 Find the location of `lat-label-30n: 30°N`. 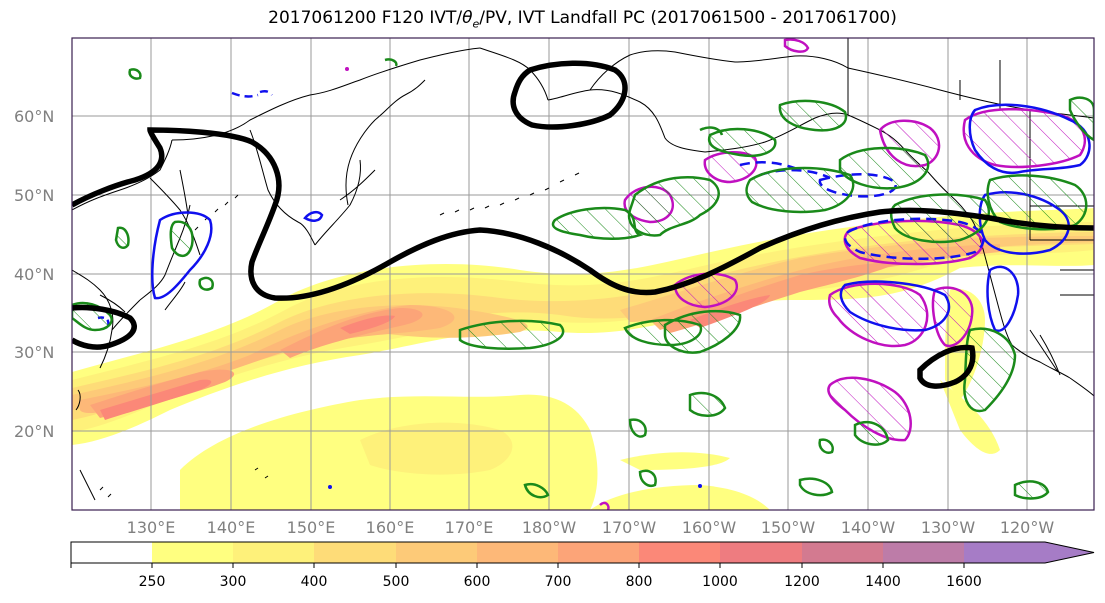

lat-label-30n: 30°N is located at coordinates (34, 352).